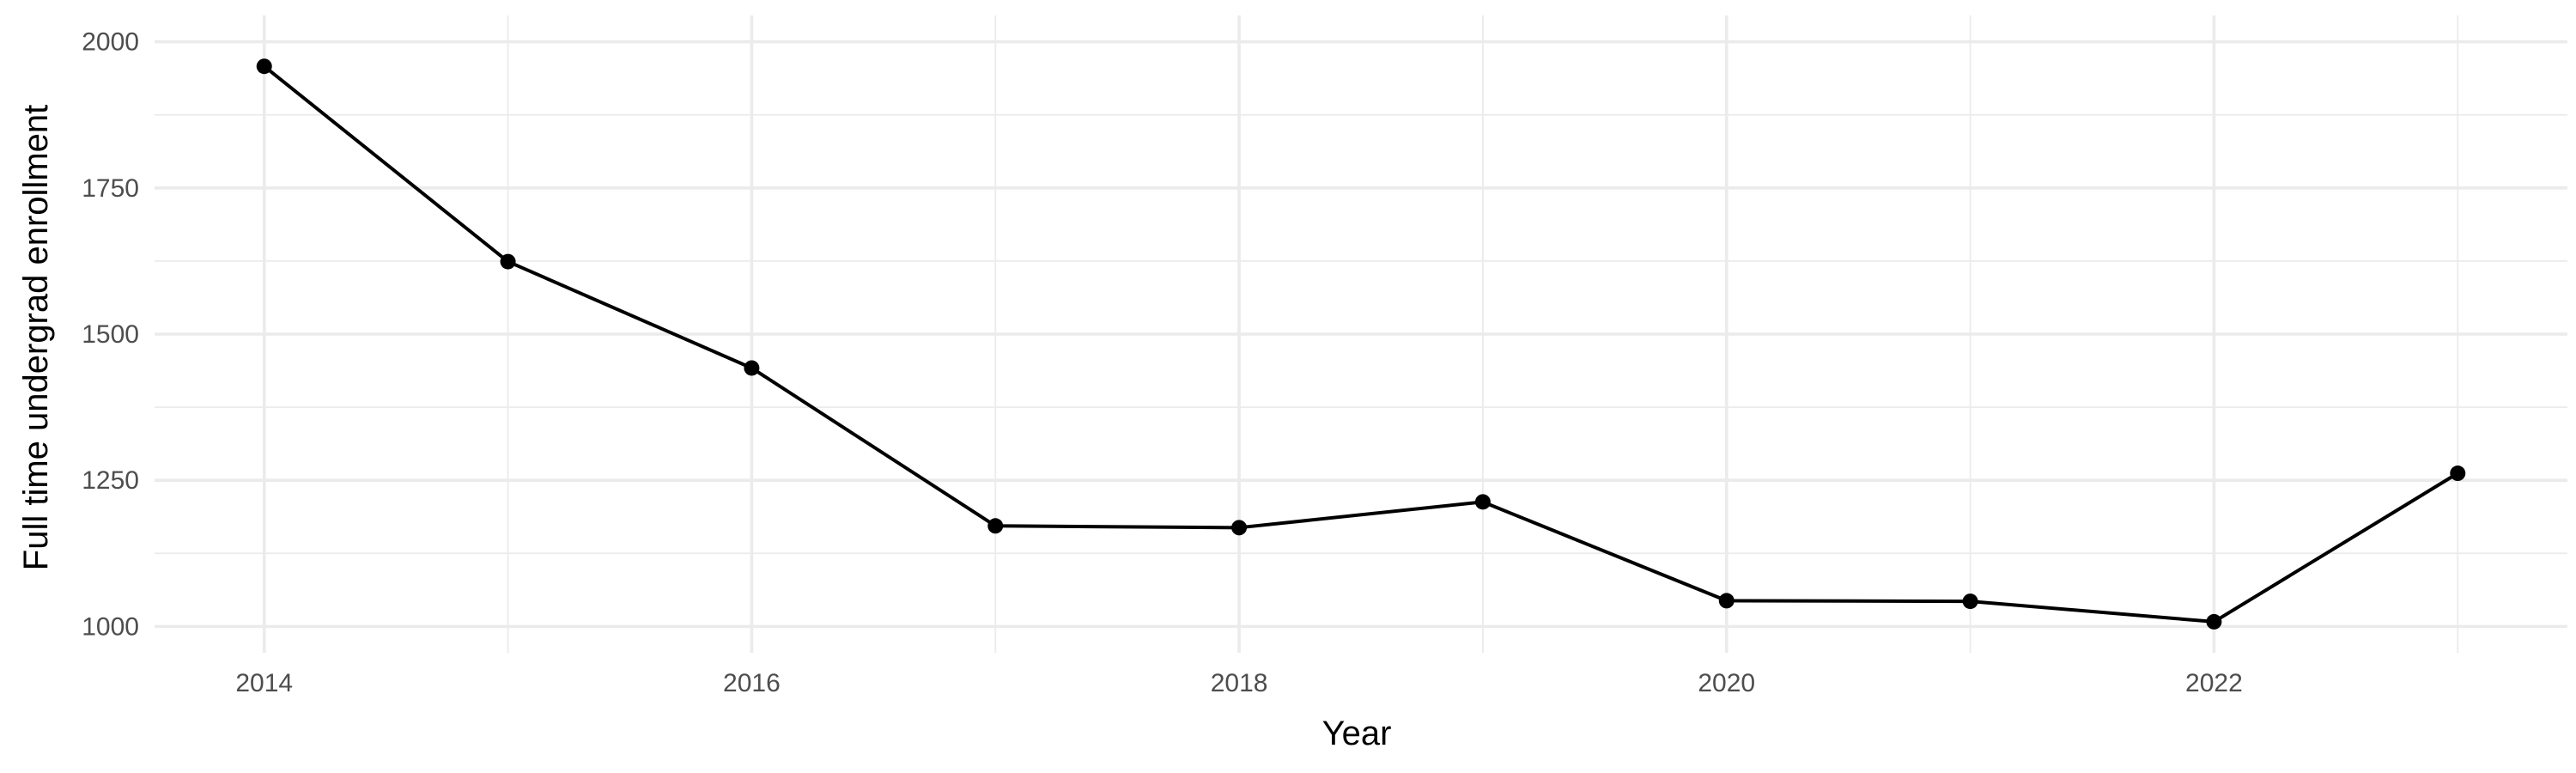  I want to click on x-tick-label: 2018, so click(1239, 683).